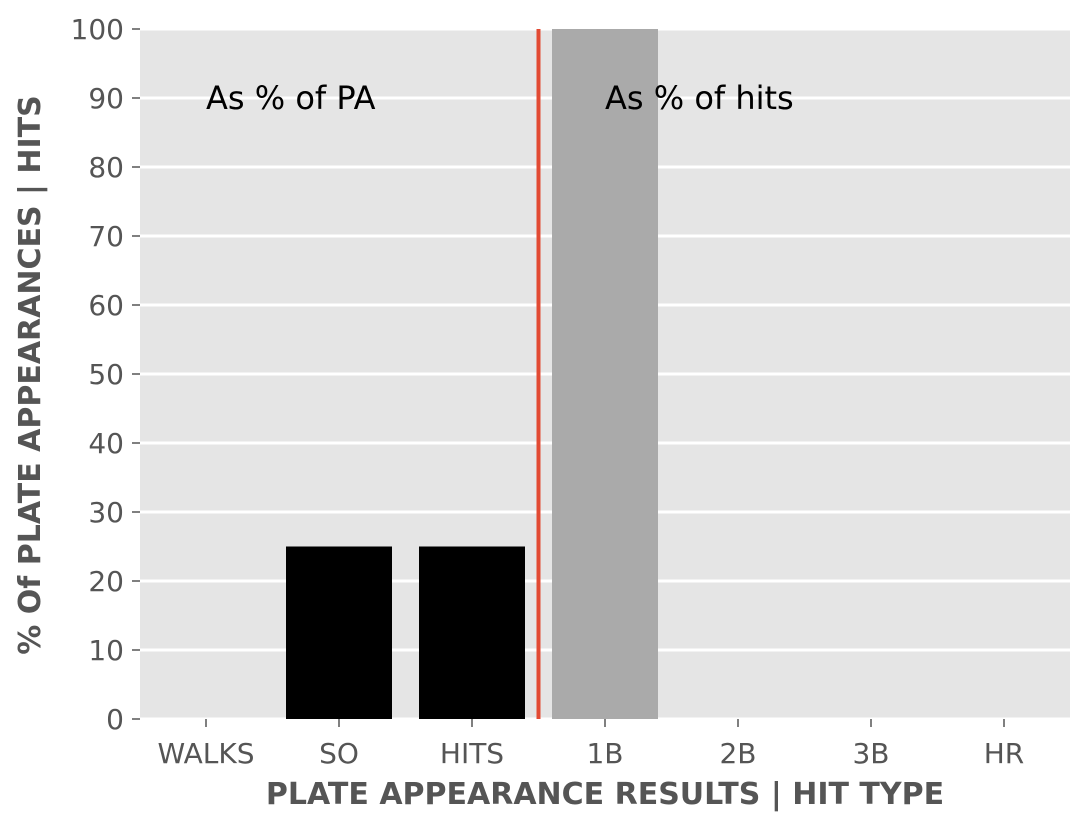 This screenshot has width=1088, height=827. What do you see at coordinates (339, 753) in the screenshot?
I see `x-tick-label: SO` at bounding box center [339, 753].